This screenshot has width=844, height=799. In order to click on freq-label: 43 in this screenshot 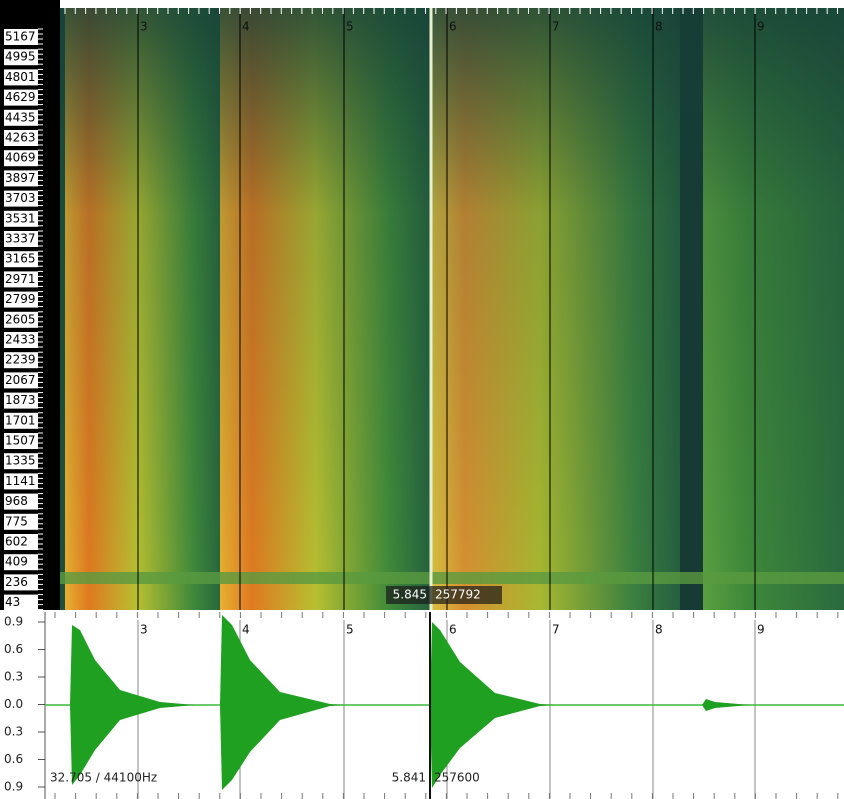, I will do `click(12, 602)`.